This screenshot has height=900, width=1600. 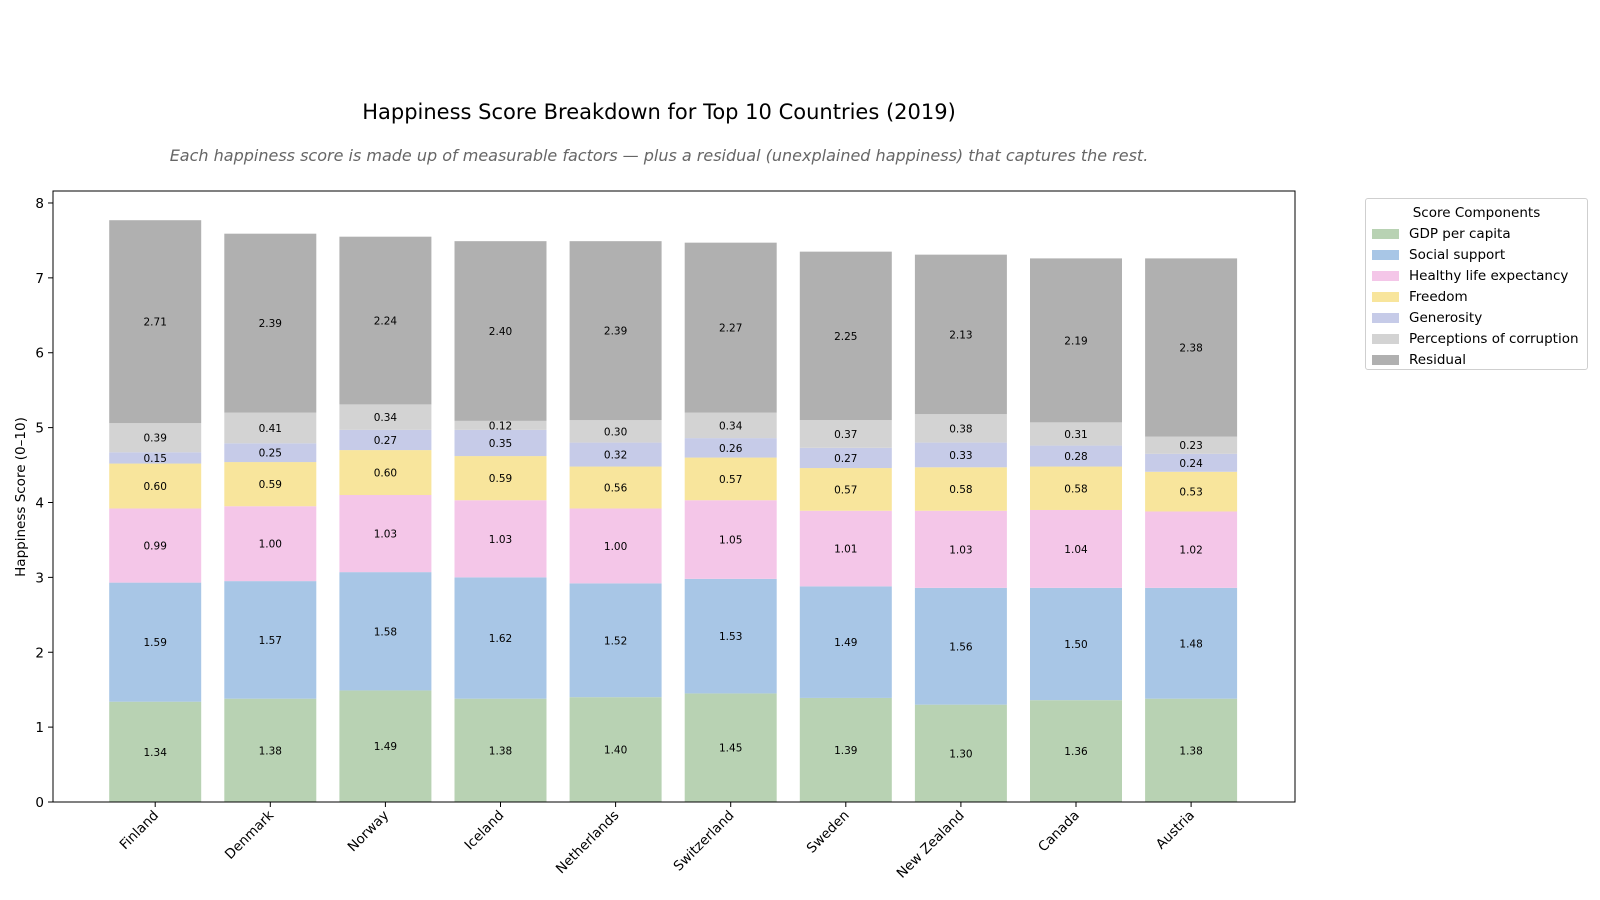 I want to click on legend-swatch-gdp-per-capita, so click(x=1385, y=233).